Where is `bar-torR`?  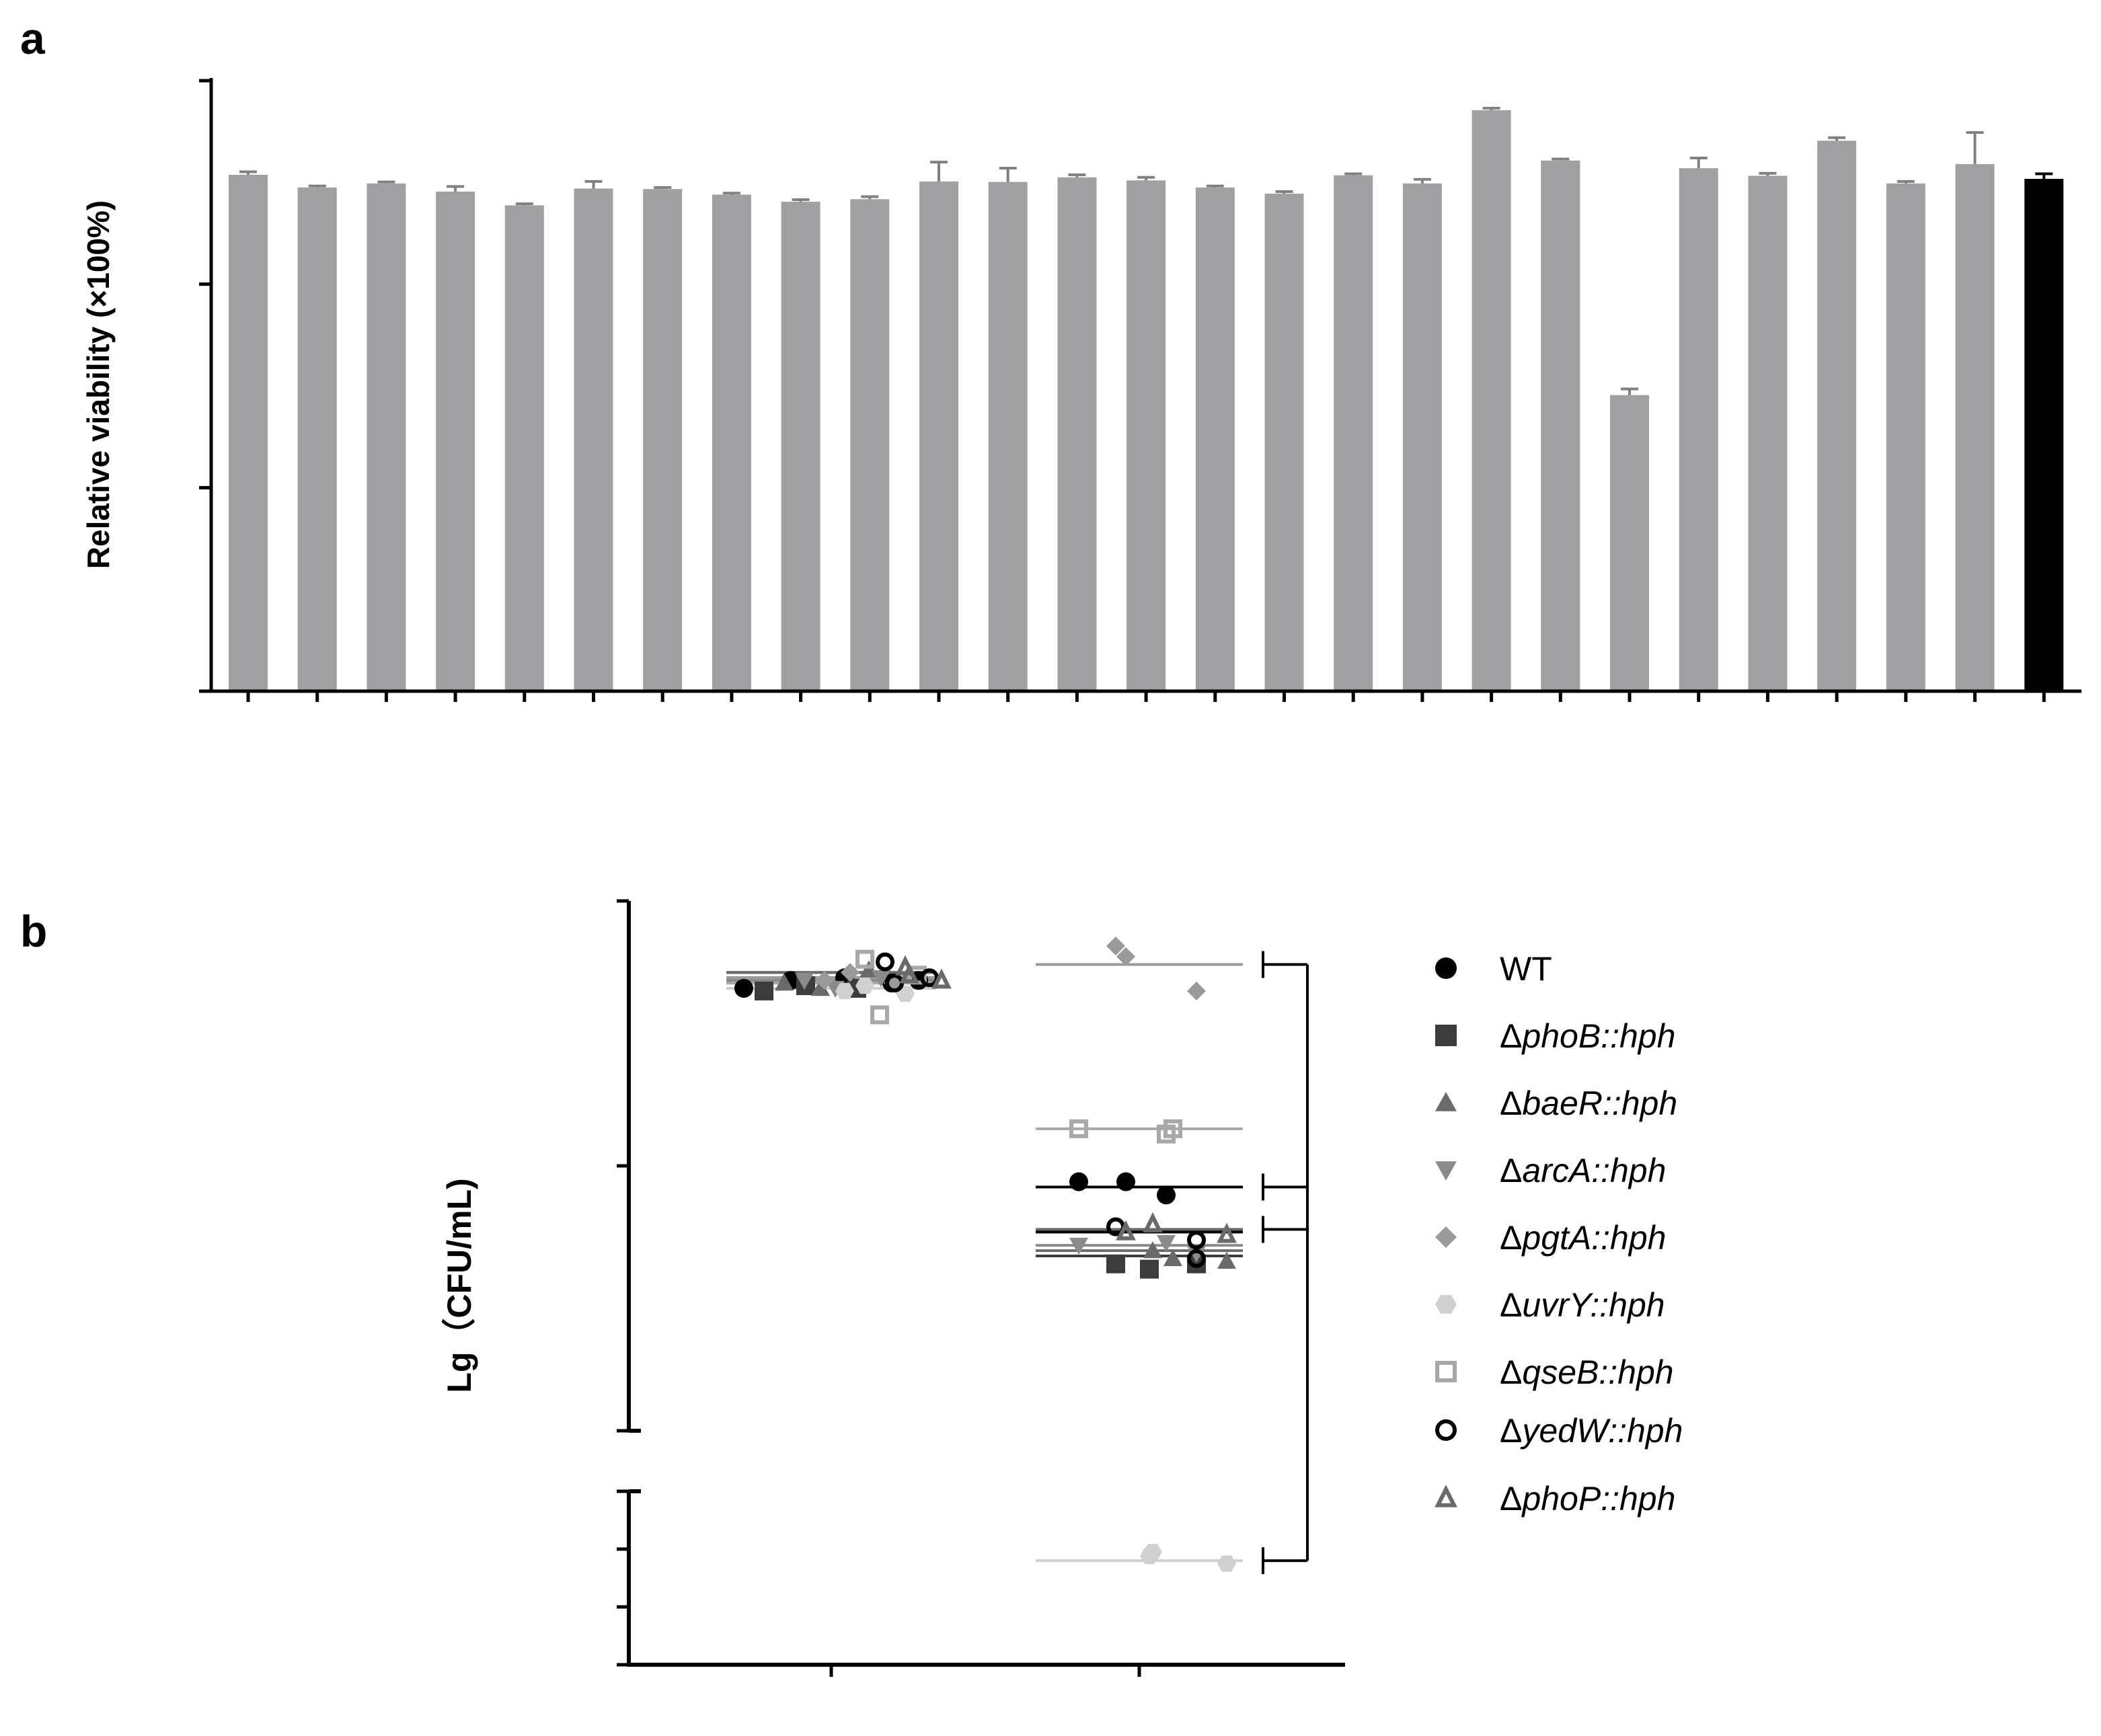 bar-torR is located at coordinates (1008, 436).